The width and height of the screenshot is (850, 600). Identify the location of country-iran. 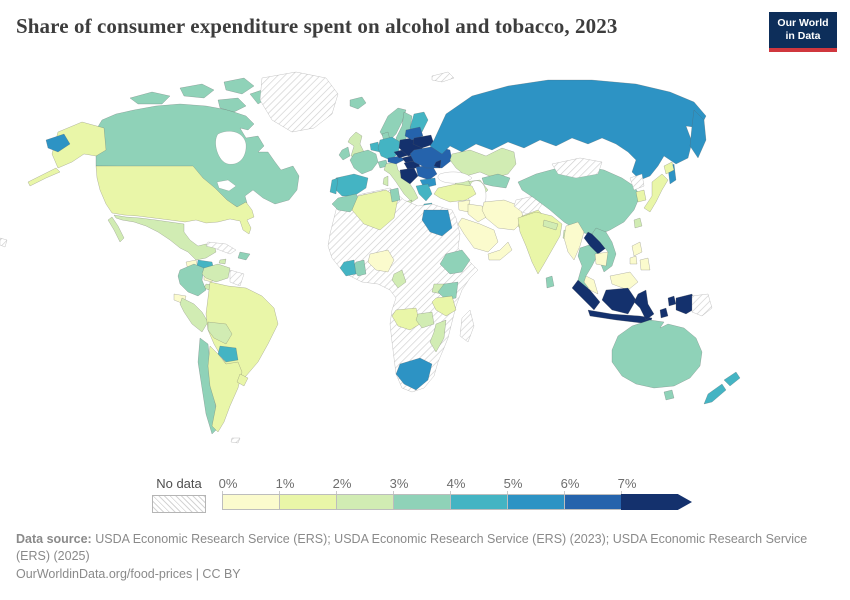
(503, 215).